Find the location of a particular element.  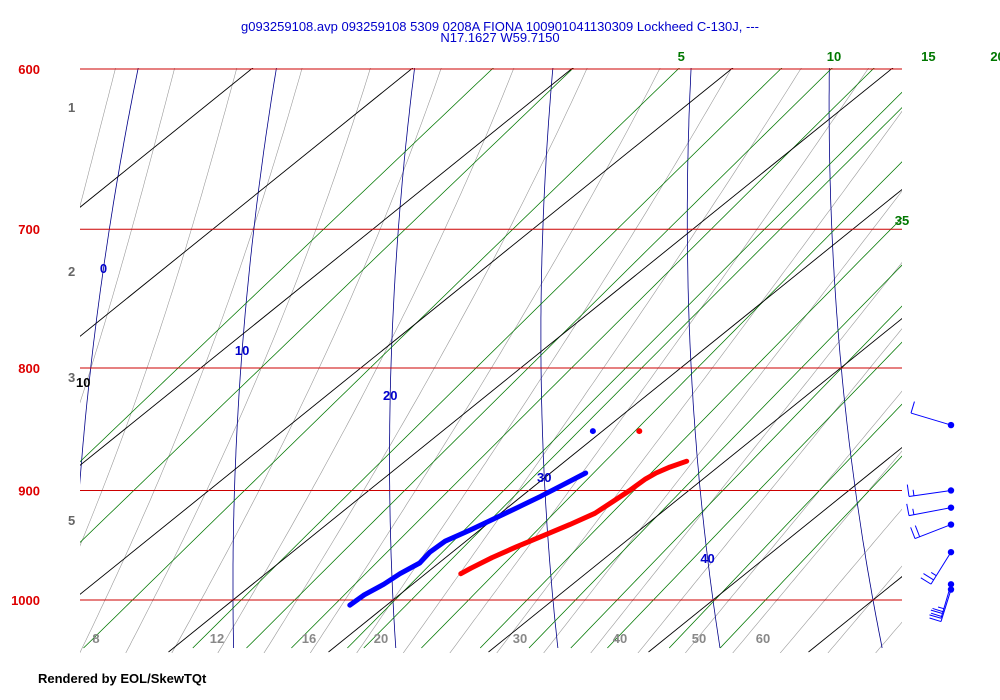

bottom-label: 40 is located at coordinates (620, 638).